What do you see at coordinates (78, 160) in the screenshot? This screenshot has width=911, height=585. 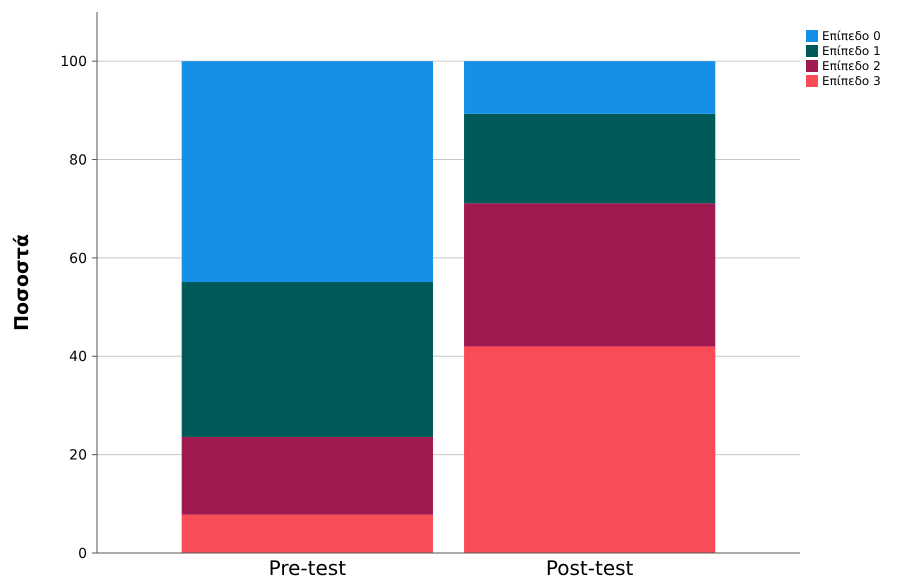 I see `y-tick-label: 80` at bounding box center [78, 160].